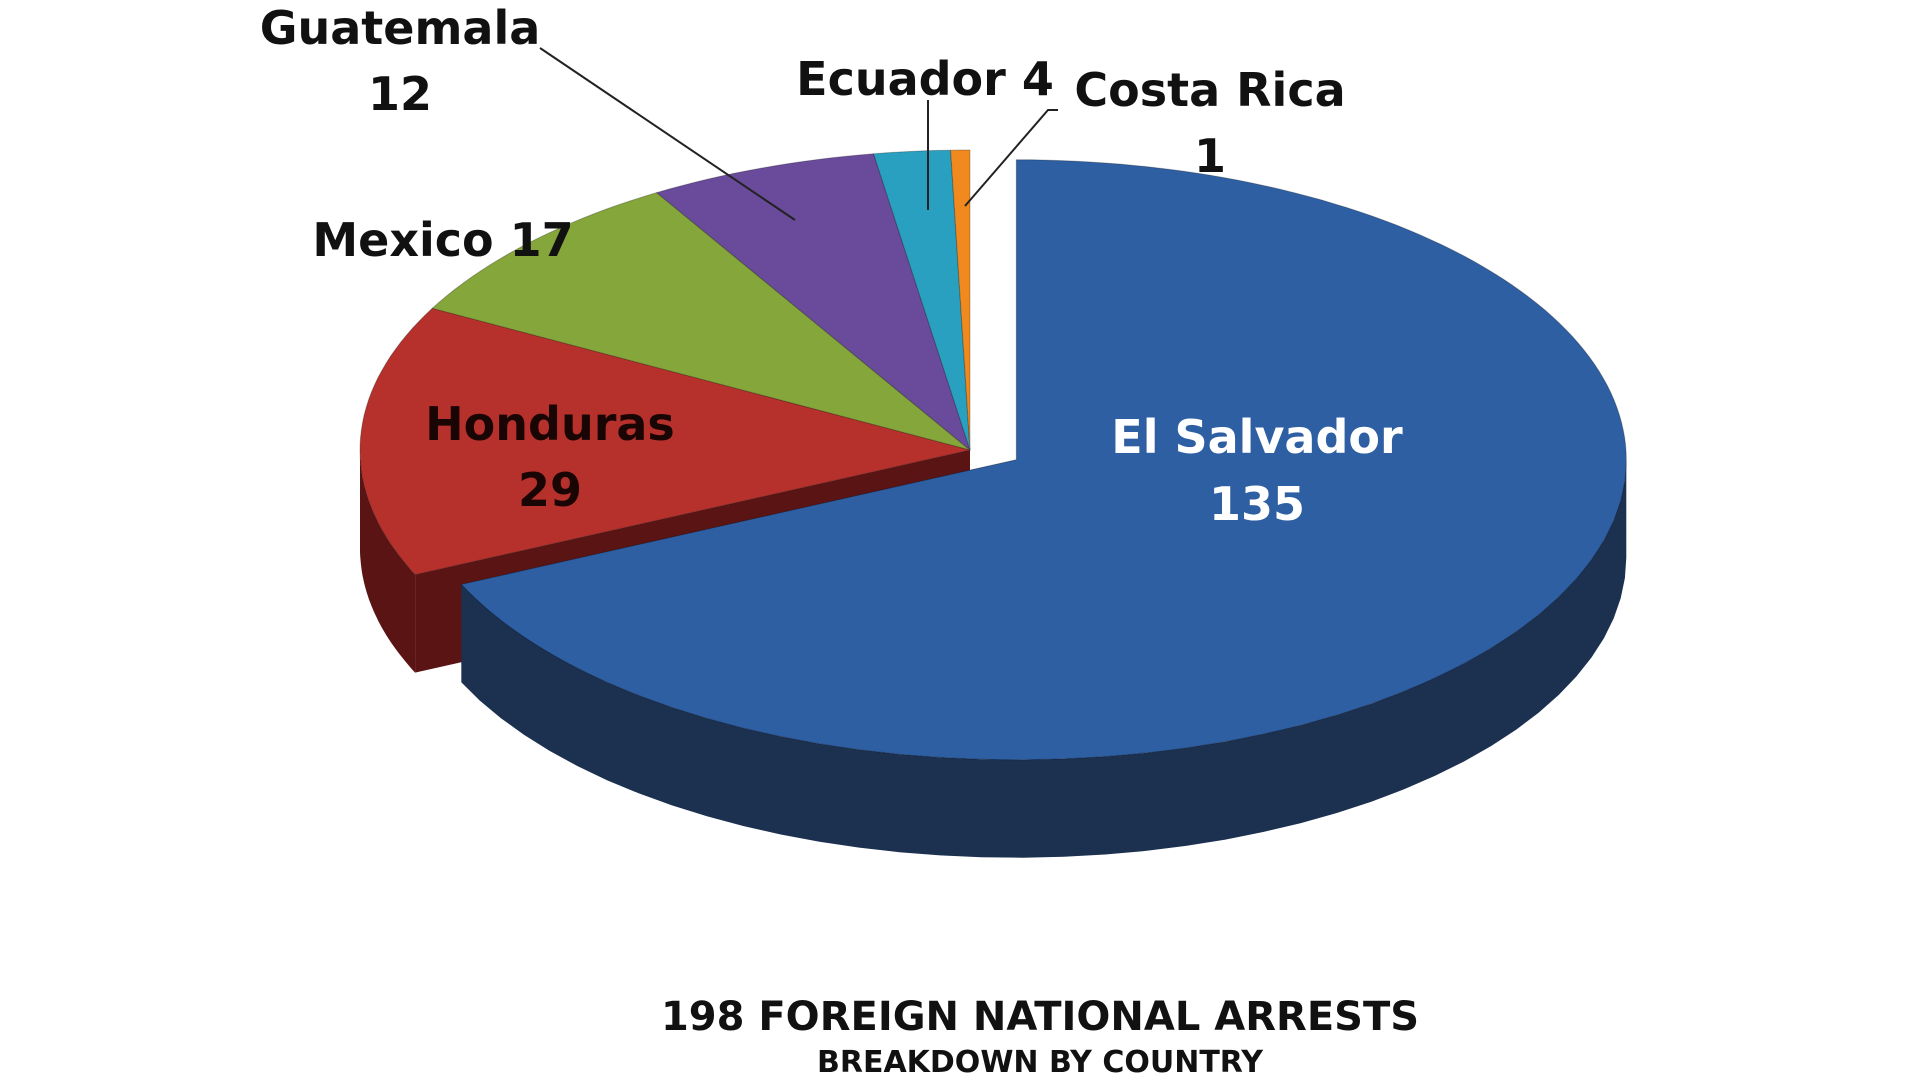 The height and width of the screenshot is (1080, 1920). Describe the element at coordinates (925, 79) in the screenshot. I see `label-ecuador: Ecuador 4` at that location.